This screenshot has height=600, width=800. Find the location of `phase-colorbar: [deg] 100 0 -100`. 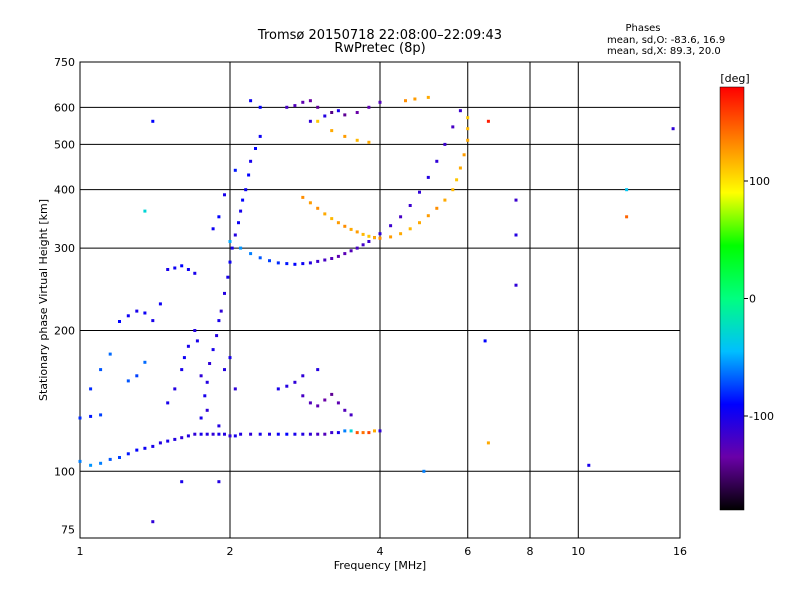

phase-colorbar: [deg] 100 0 -100 is located at coordinates (746, 291).